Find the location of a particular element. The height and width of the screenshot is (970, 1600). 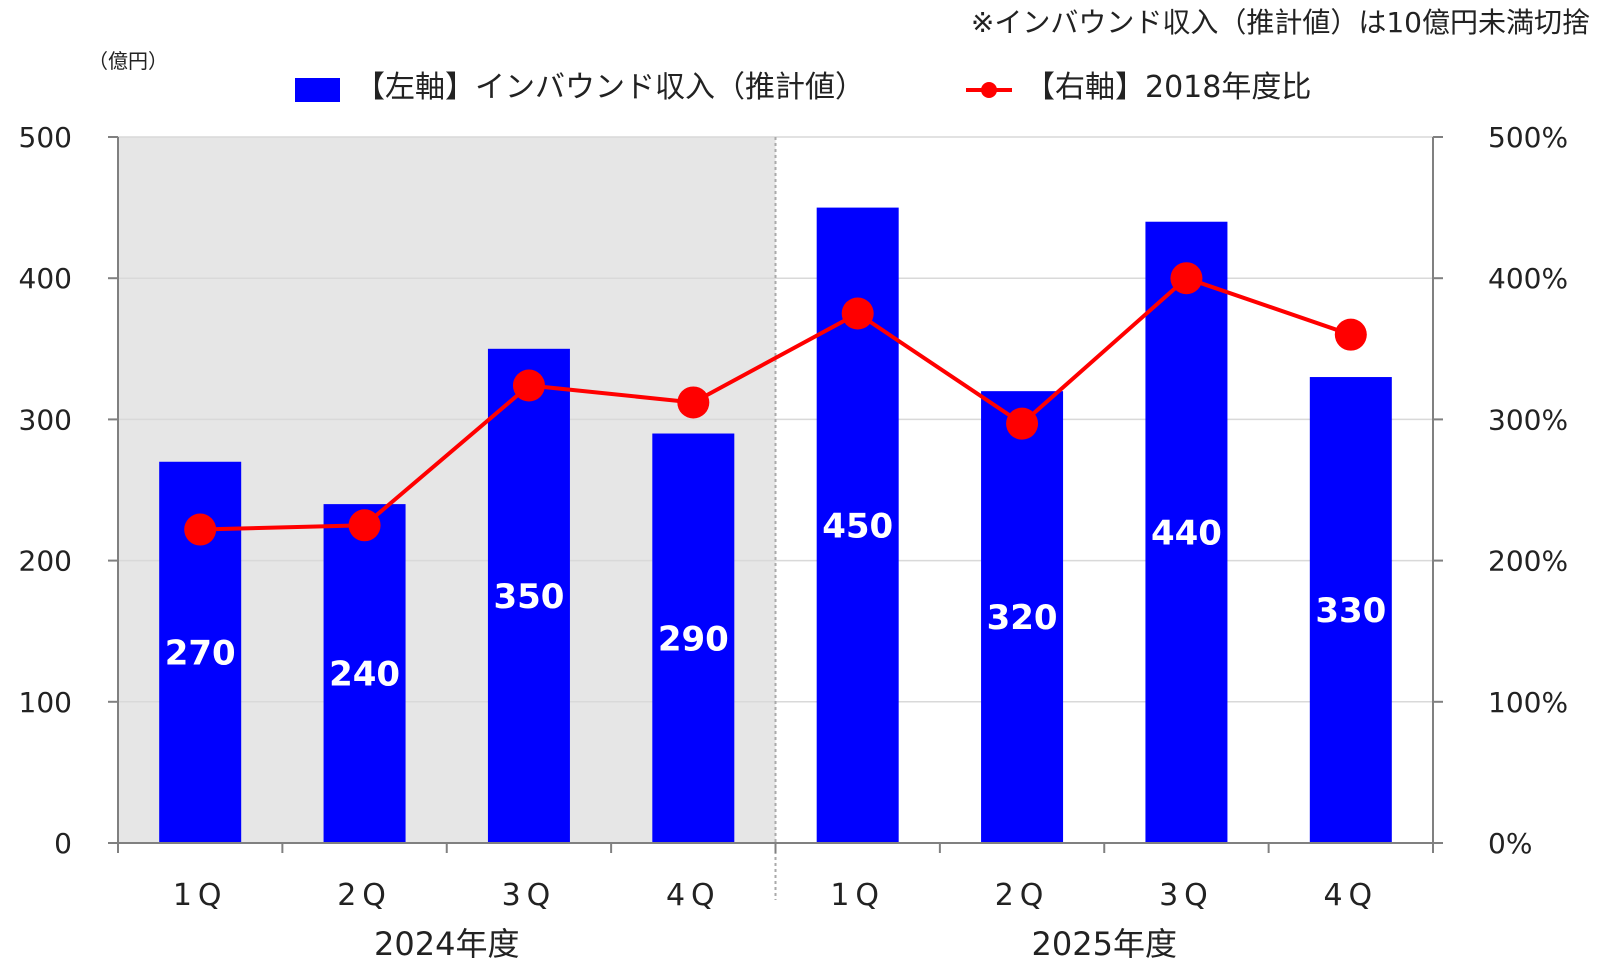

bar-data-label: 320 is located at coordinates (1022, 618).